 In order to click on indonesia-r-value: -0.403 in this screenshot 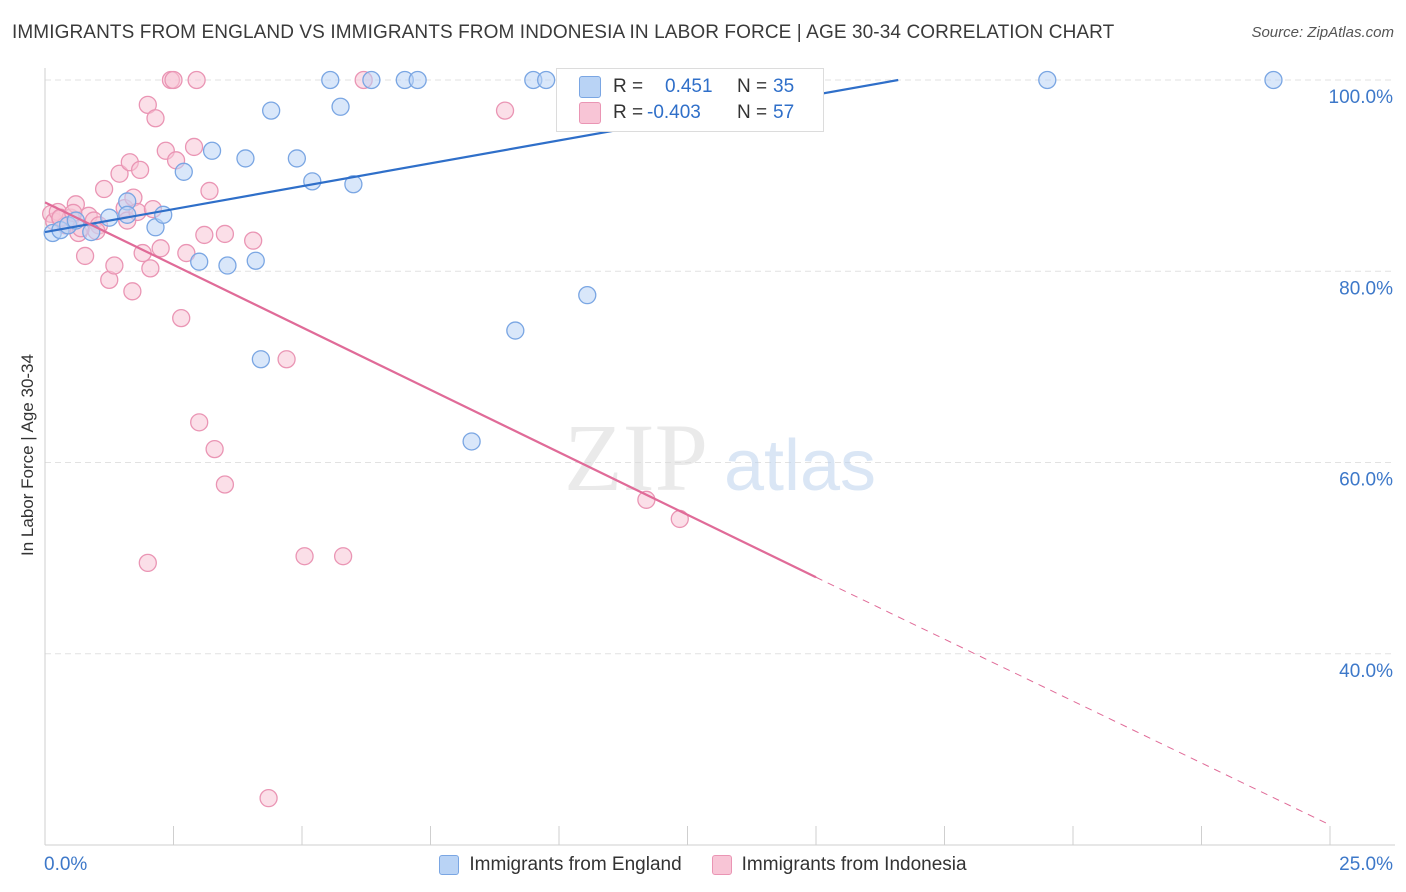, I will do `click(674, 112)`.